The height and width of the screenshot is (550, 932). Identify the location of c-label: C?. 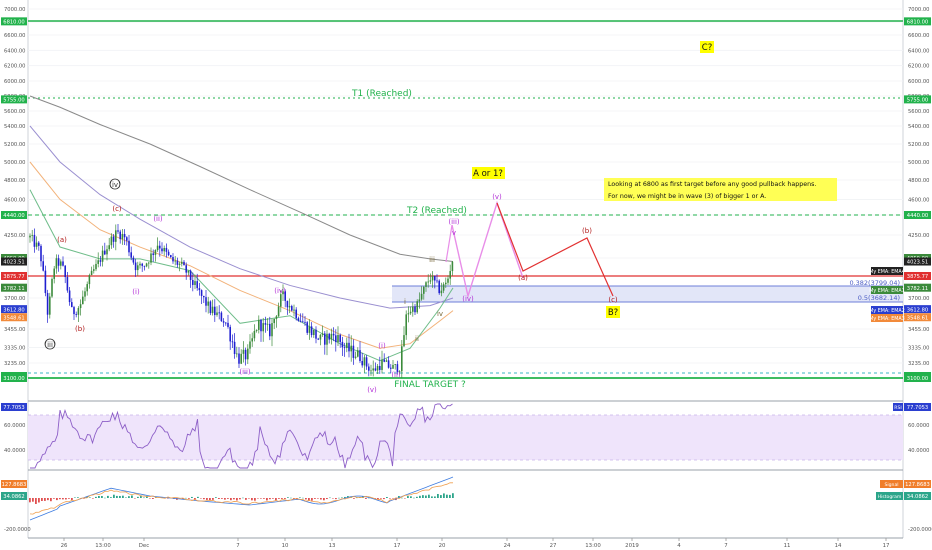
(707, 48).